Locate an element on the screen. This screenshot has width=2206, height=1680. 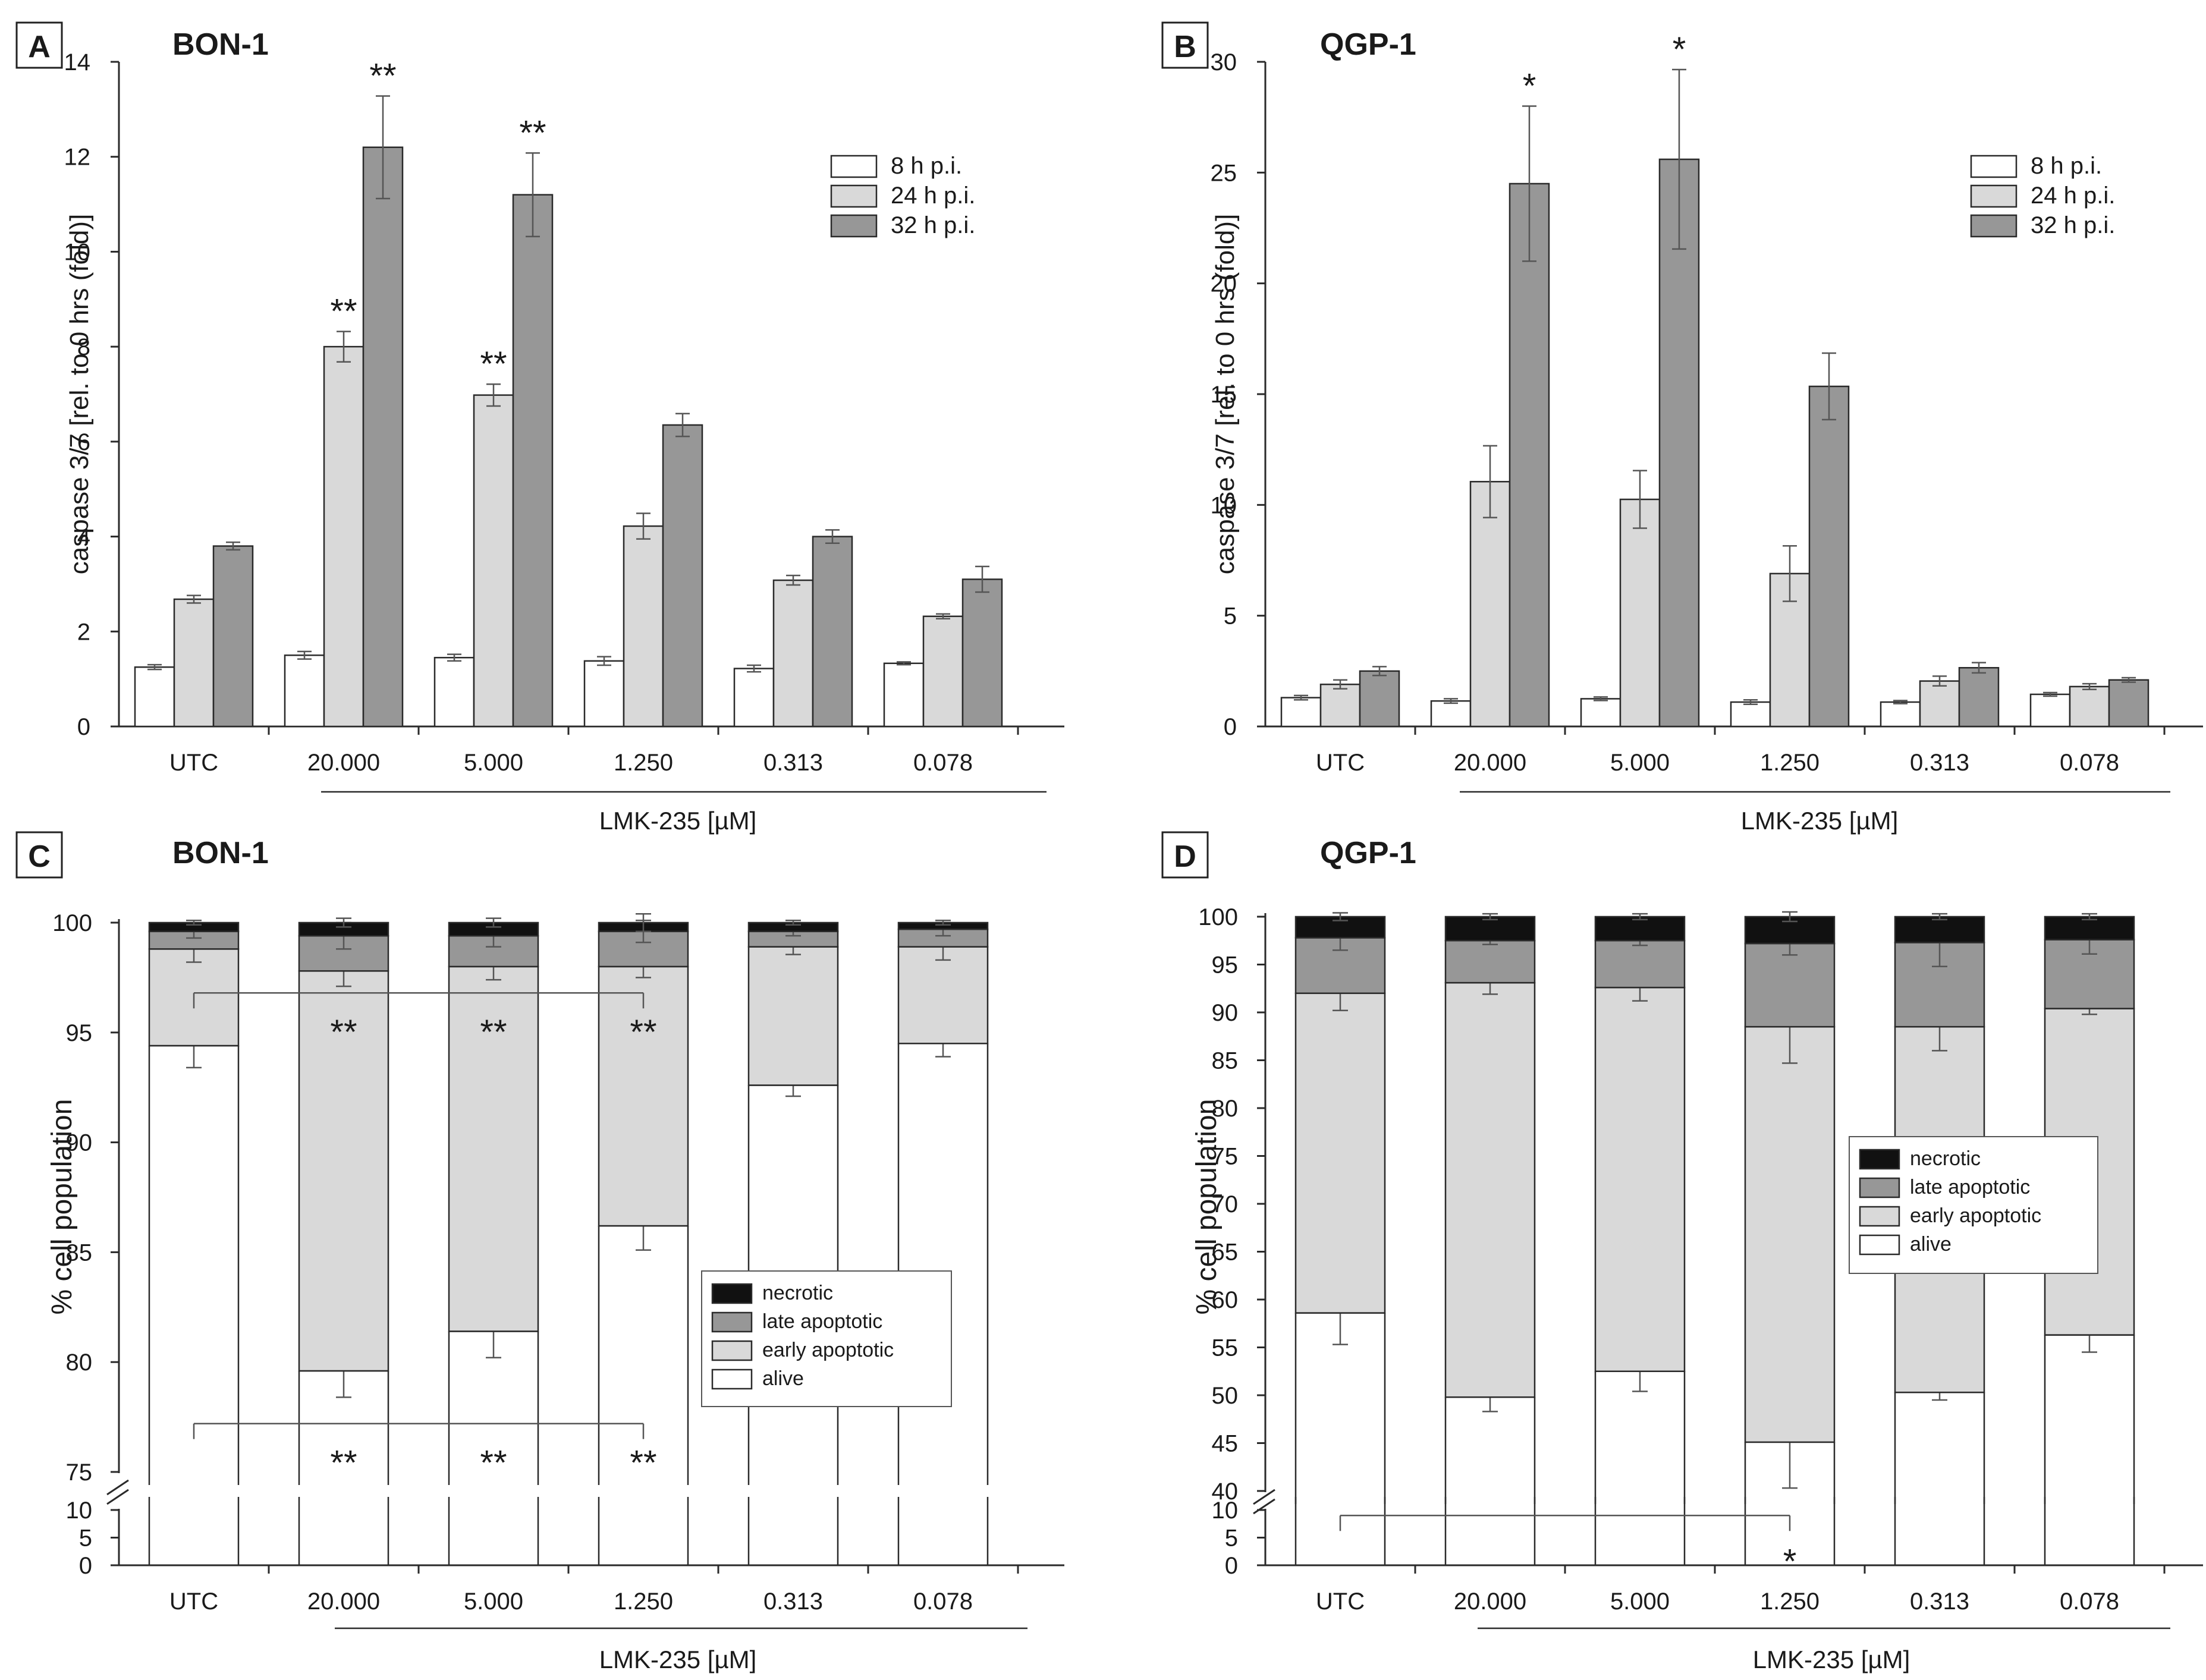
y-tick-label: 6 is located at coordinates (83, 442).